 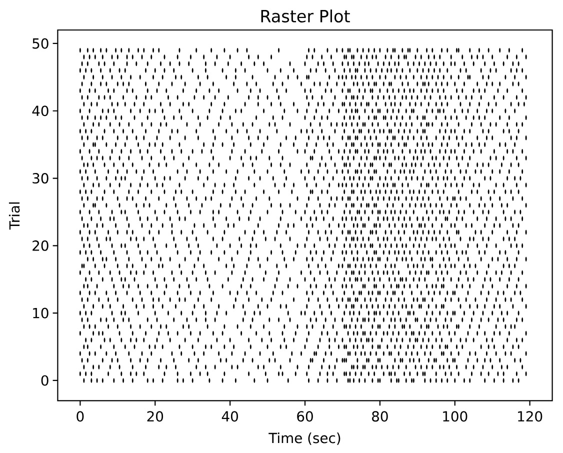 I want to click on y-tick-label: 50, so click(x=40, y=43).